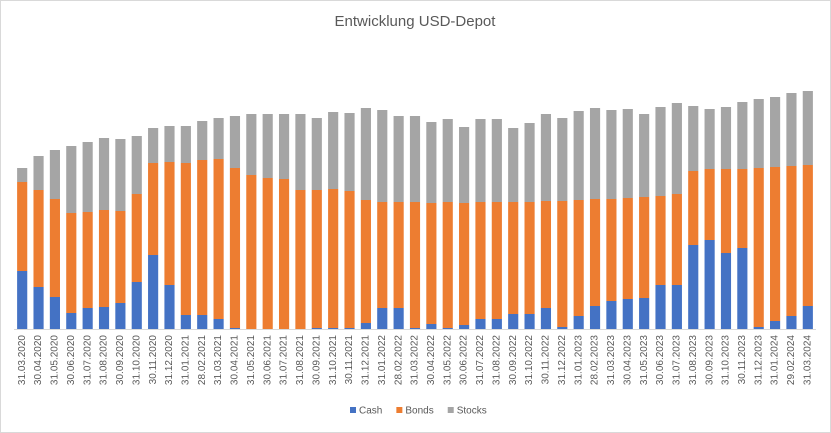 The width and height of the screenshot is (831, 433). What do you see at coordinates (447, 360) in the screenshot?
I see `x-tick-label: 31.05.2022` at bounding box center [447, 360].